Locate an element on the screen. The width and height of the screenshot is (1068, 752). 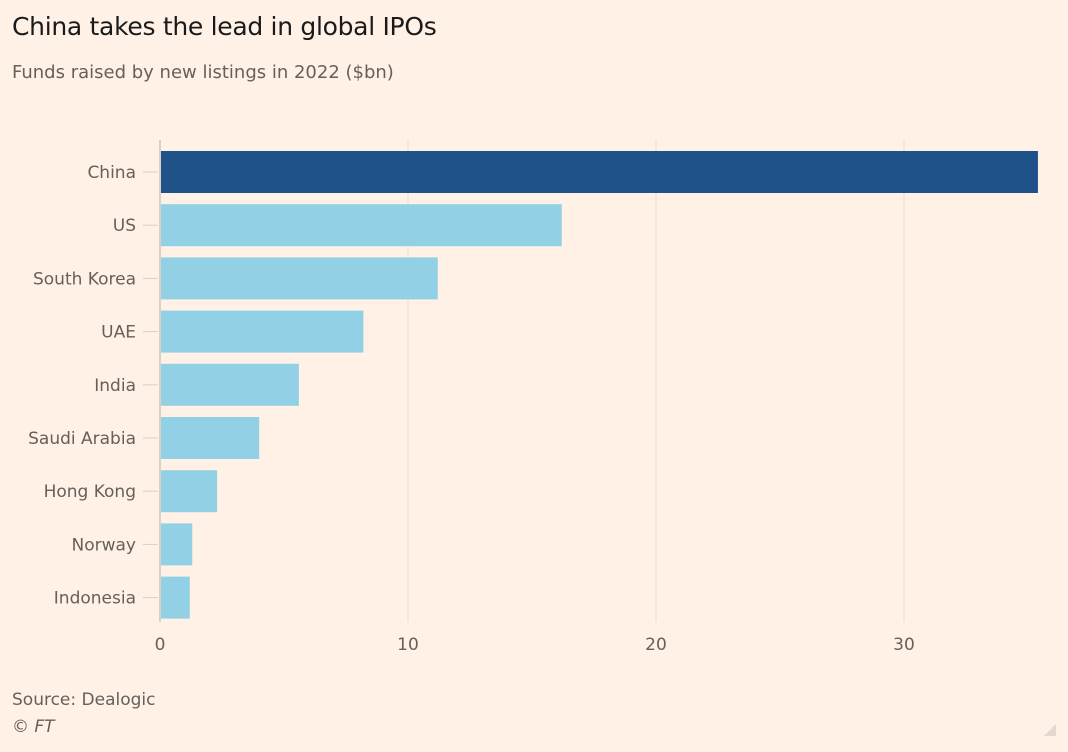
x-tick-label: 30 is located at coordinates (904, 645).